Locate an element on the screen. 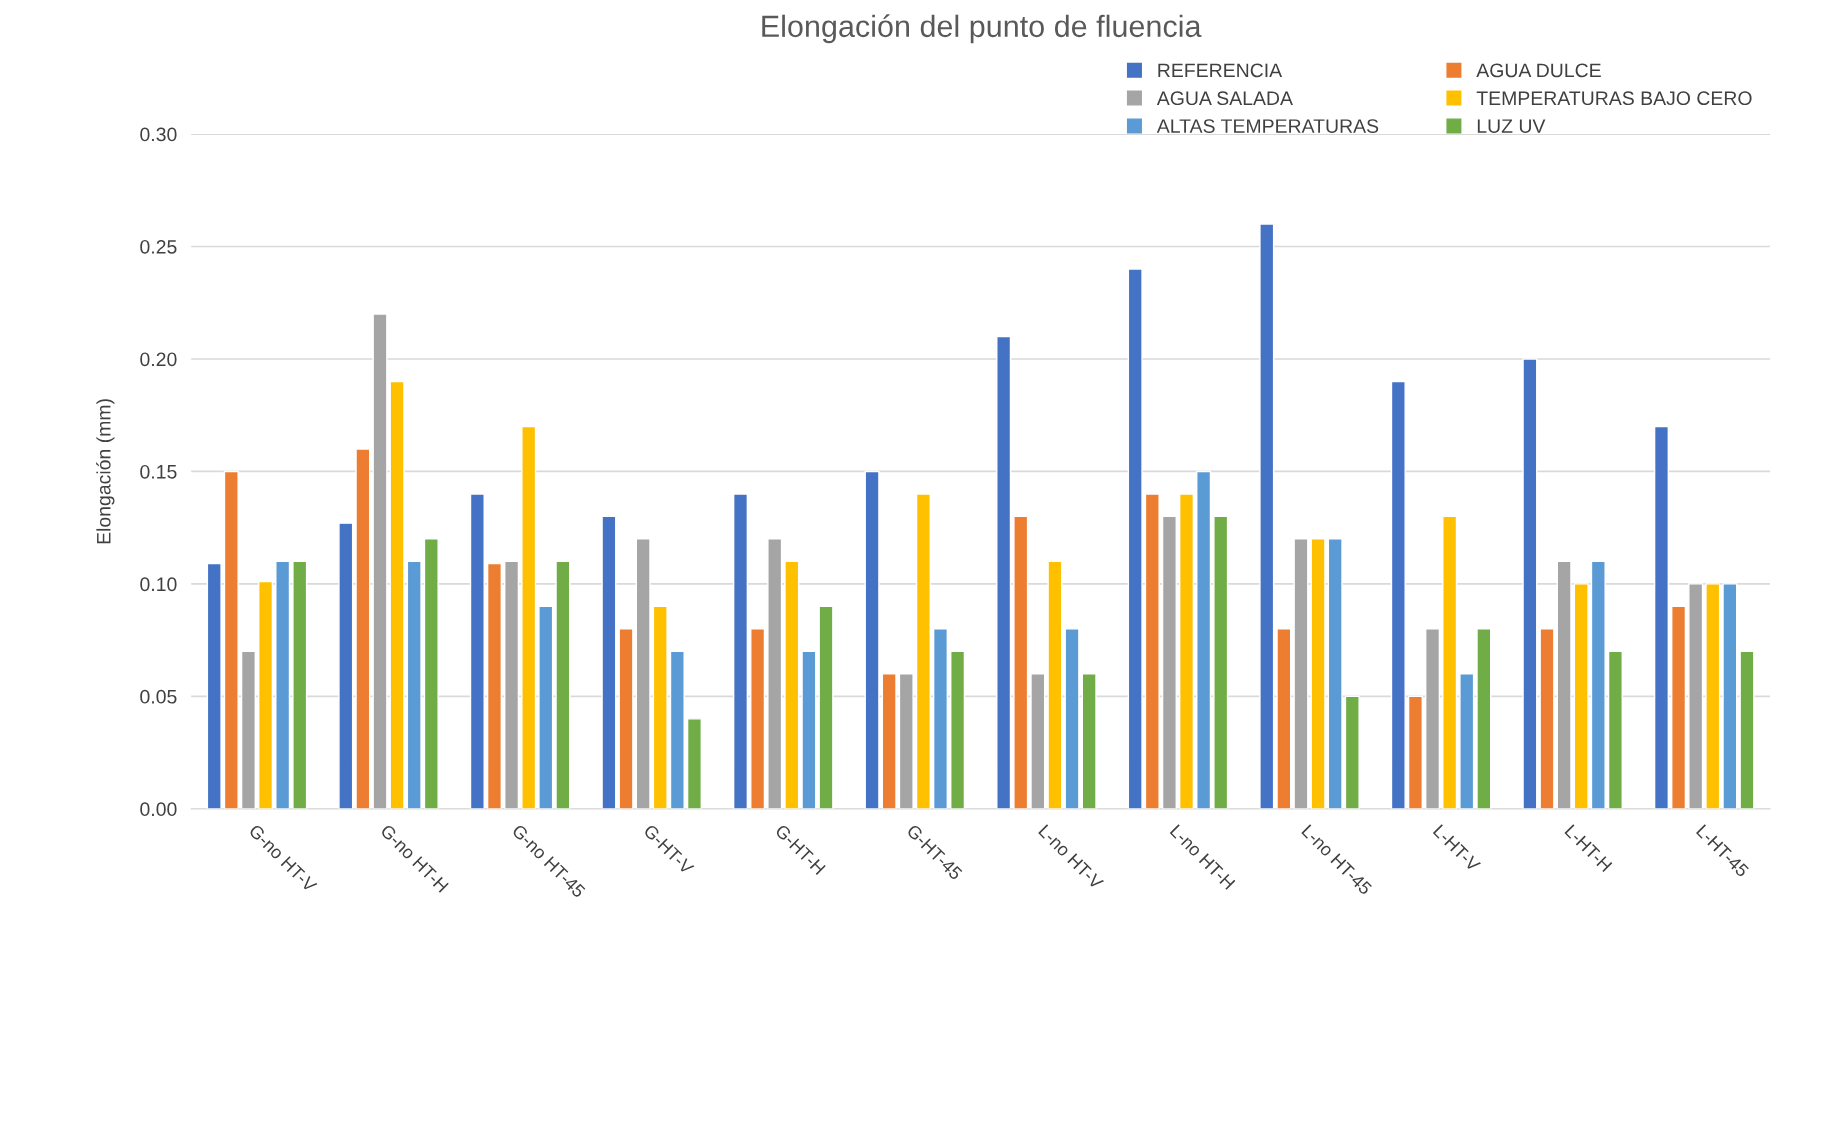  legend-label: AGUA SALADA is located at coordinates (1224, 98).